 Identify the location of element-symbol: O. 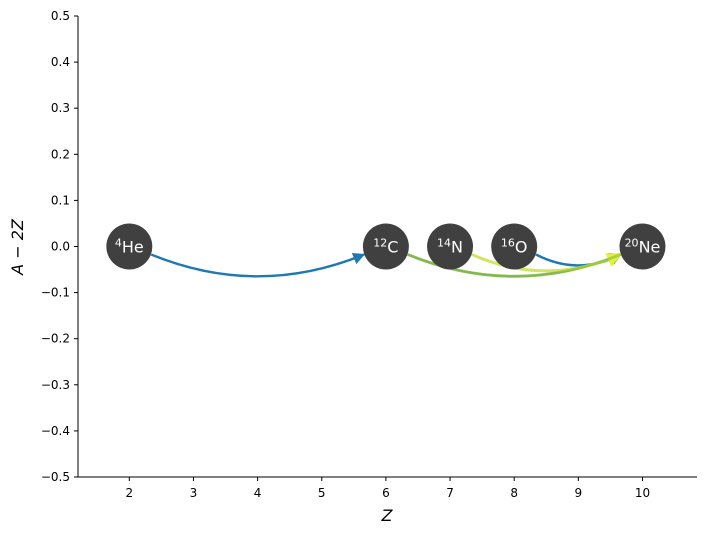
(521, 247).